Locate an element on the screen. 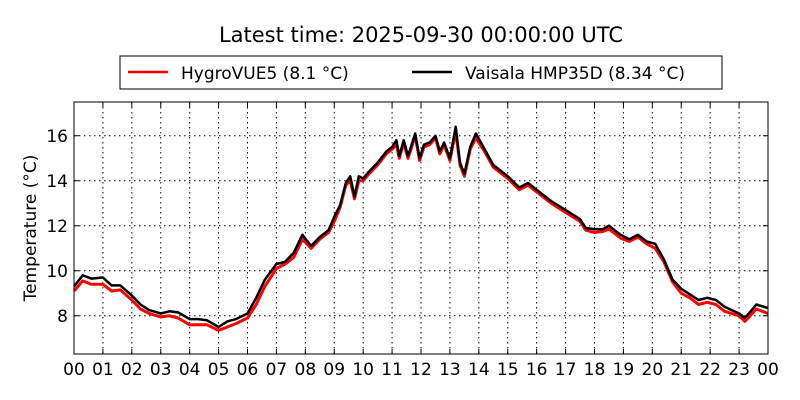 Image resolution: width=800 pixels, height=400 pixels. x-tick-label: 11 is located at coordinates (392, 370).